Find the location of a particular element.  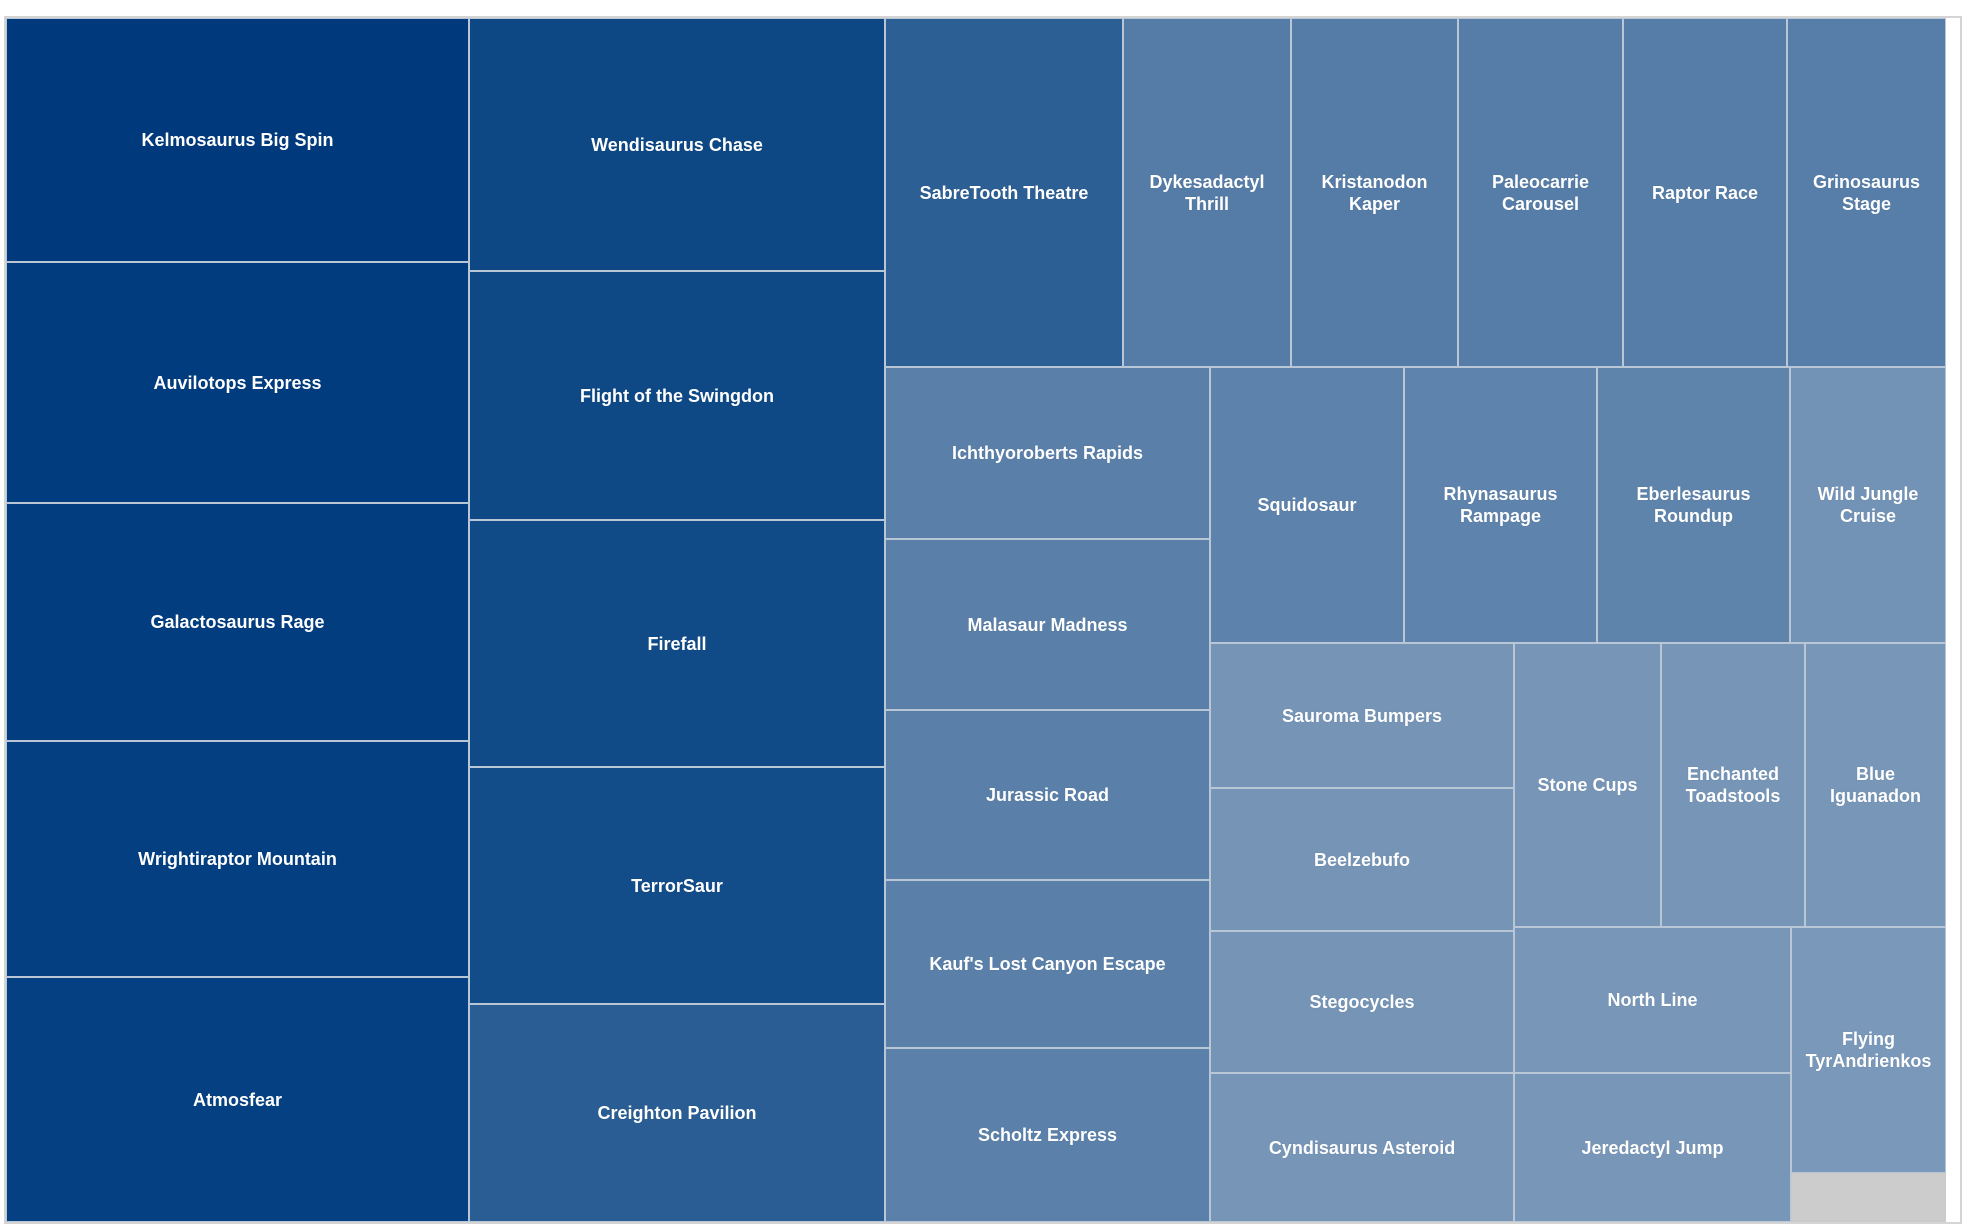

treemap-cell-enchanted-toadstools: Enchanted Toadstools is located at coordinates (1733, 785).